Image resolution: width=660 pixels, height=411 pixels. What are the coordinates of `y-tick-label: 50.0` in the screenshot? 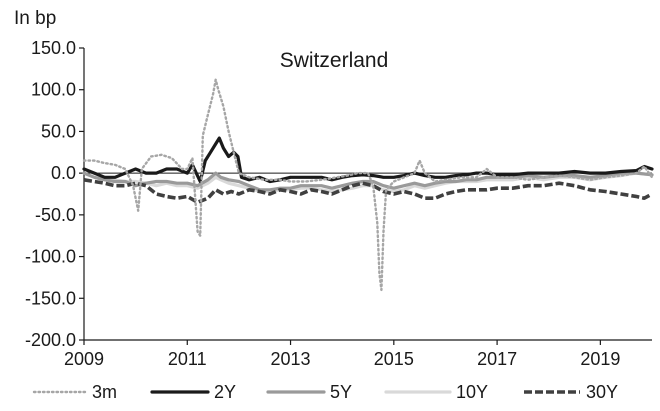 It's located at (58, 131).